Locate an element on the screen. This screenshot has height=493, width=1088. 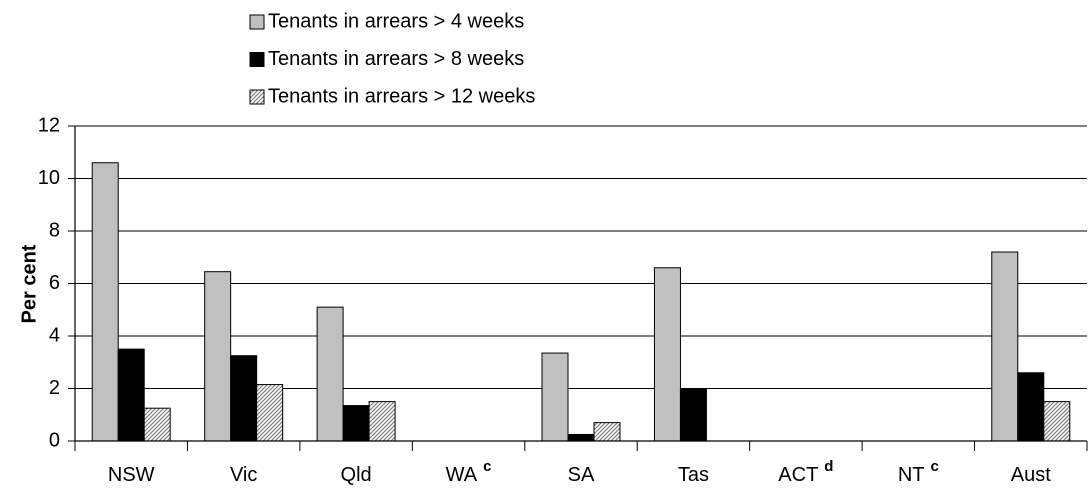
y-tick-label: 0 is located at coordinates (54, 440).